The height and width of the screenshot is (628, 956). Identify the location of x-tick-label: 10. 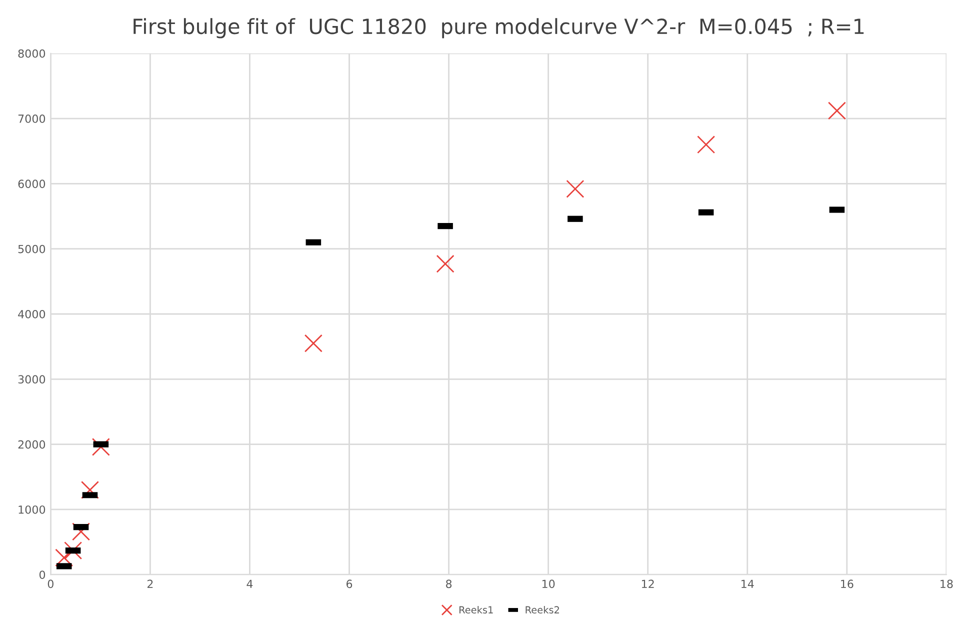
(548, 584).